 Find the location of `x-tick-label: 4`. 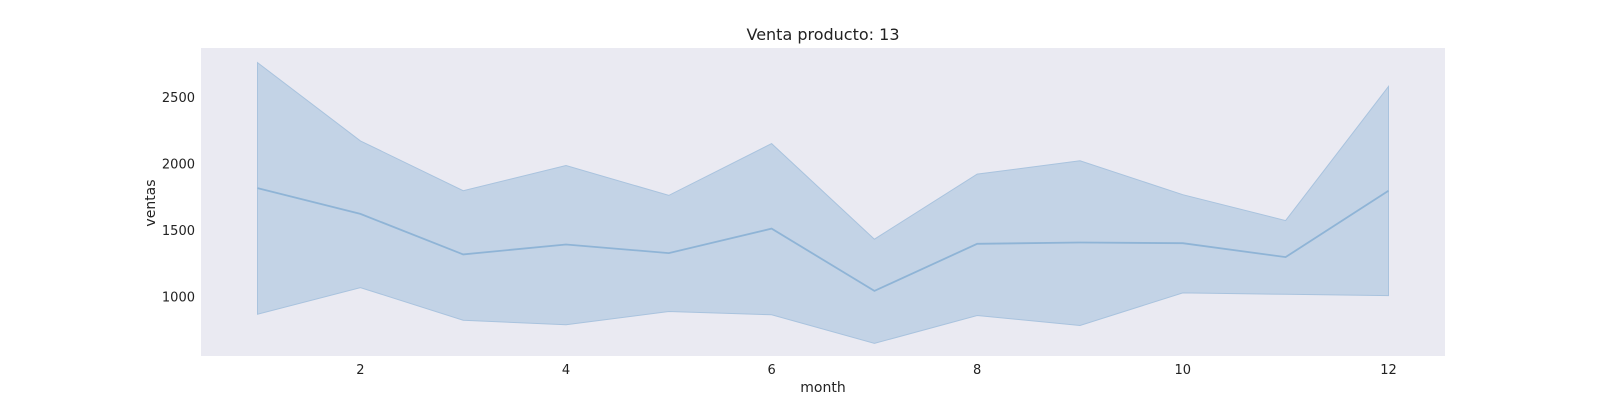

x-tick-label: 4 is located at coordinates (566, 370).